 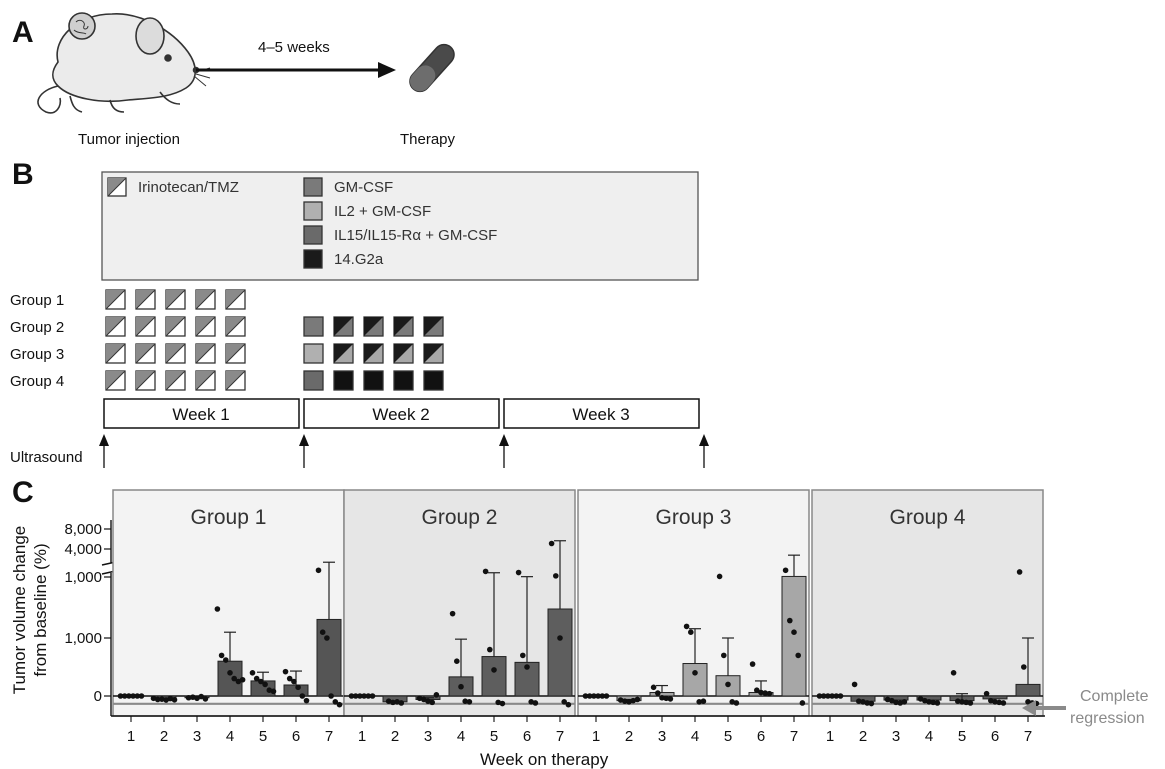 What do you see at coordinates (461, 736) in the screenshot?
I see `x-tick-label-g2-w4: 4` at bounding box center [461, 736].